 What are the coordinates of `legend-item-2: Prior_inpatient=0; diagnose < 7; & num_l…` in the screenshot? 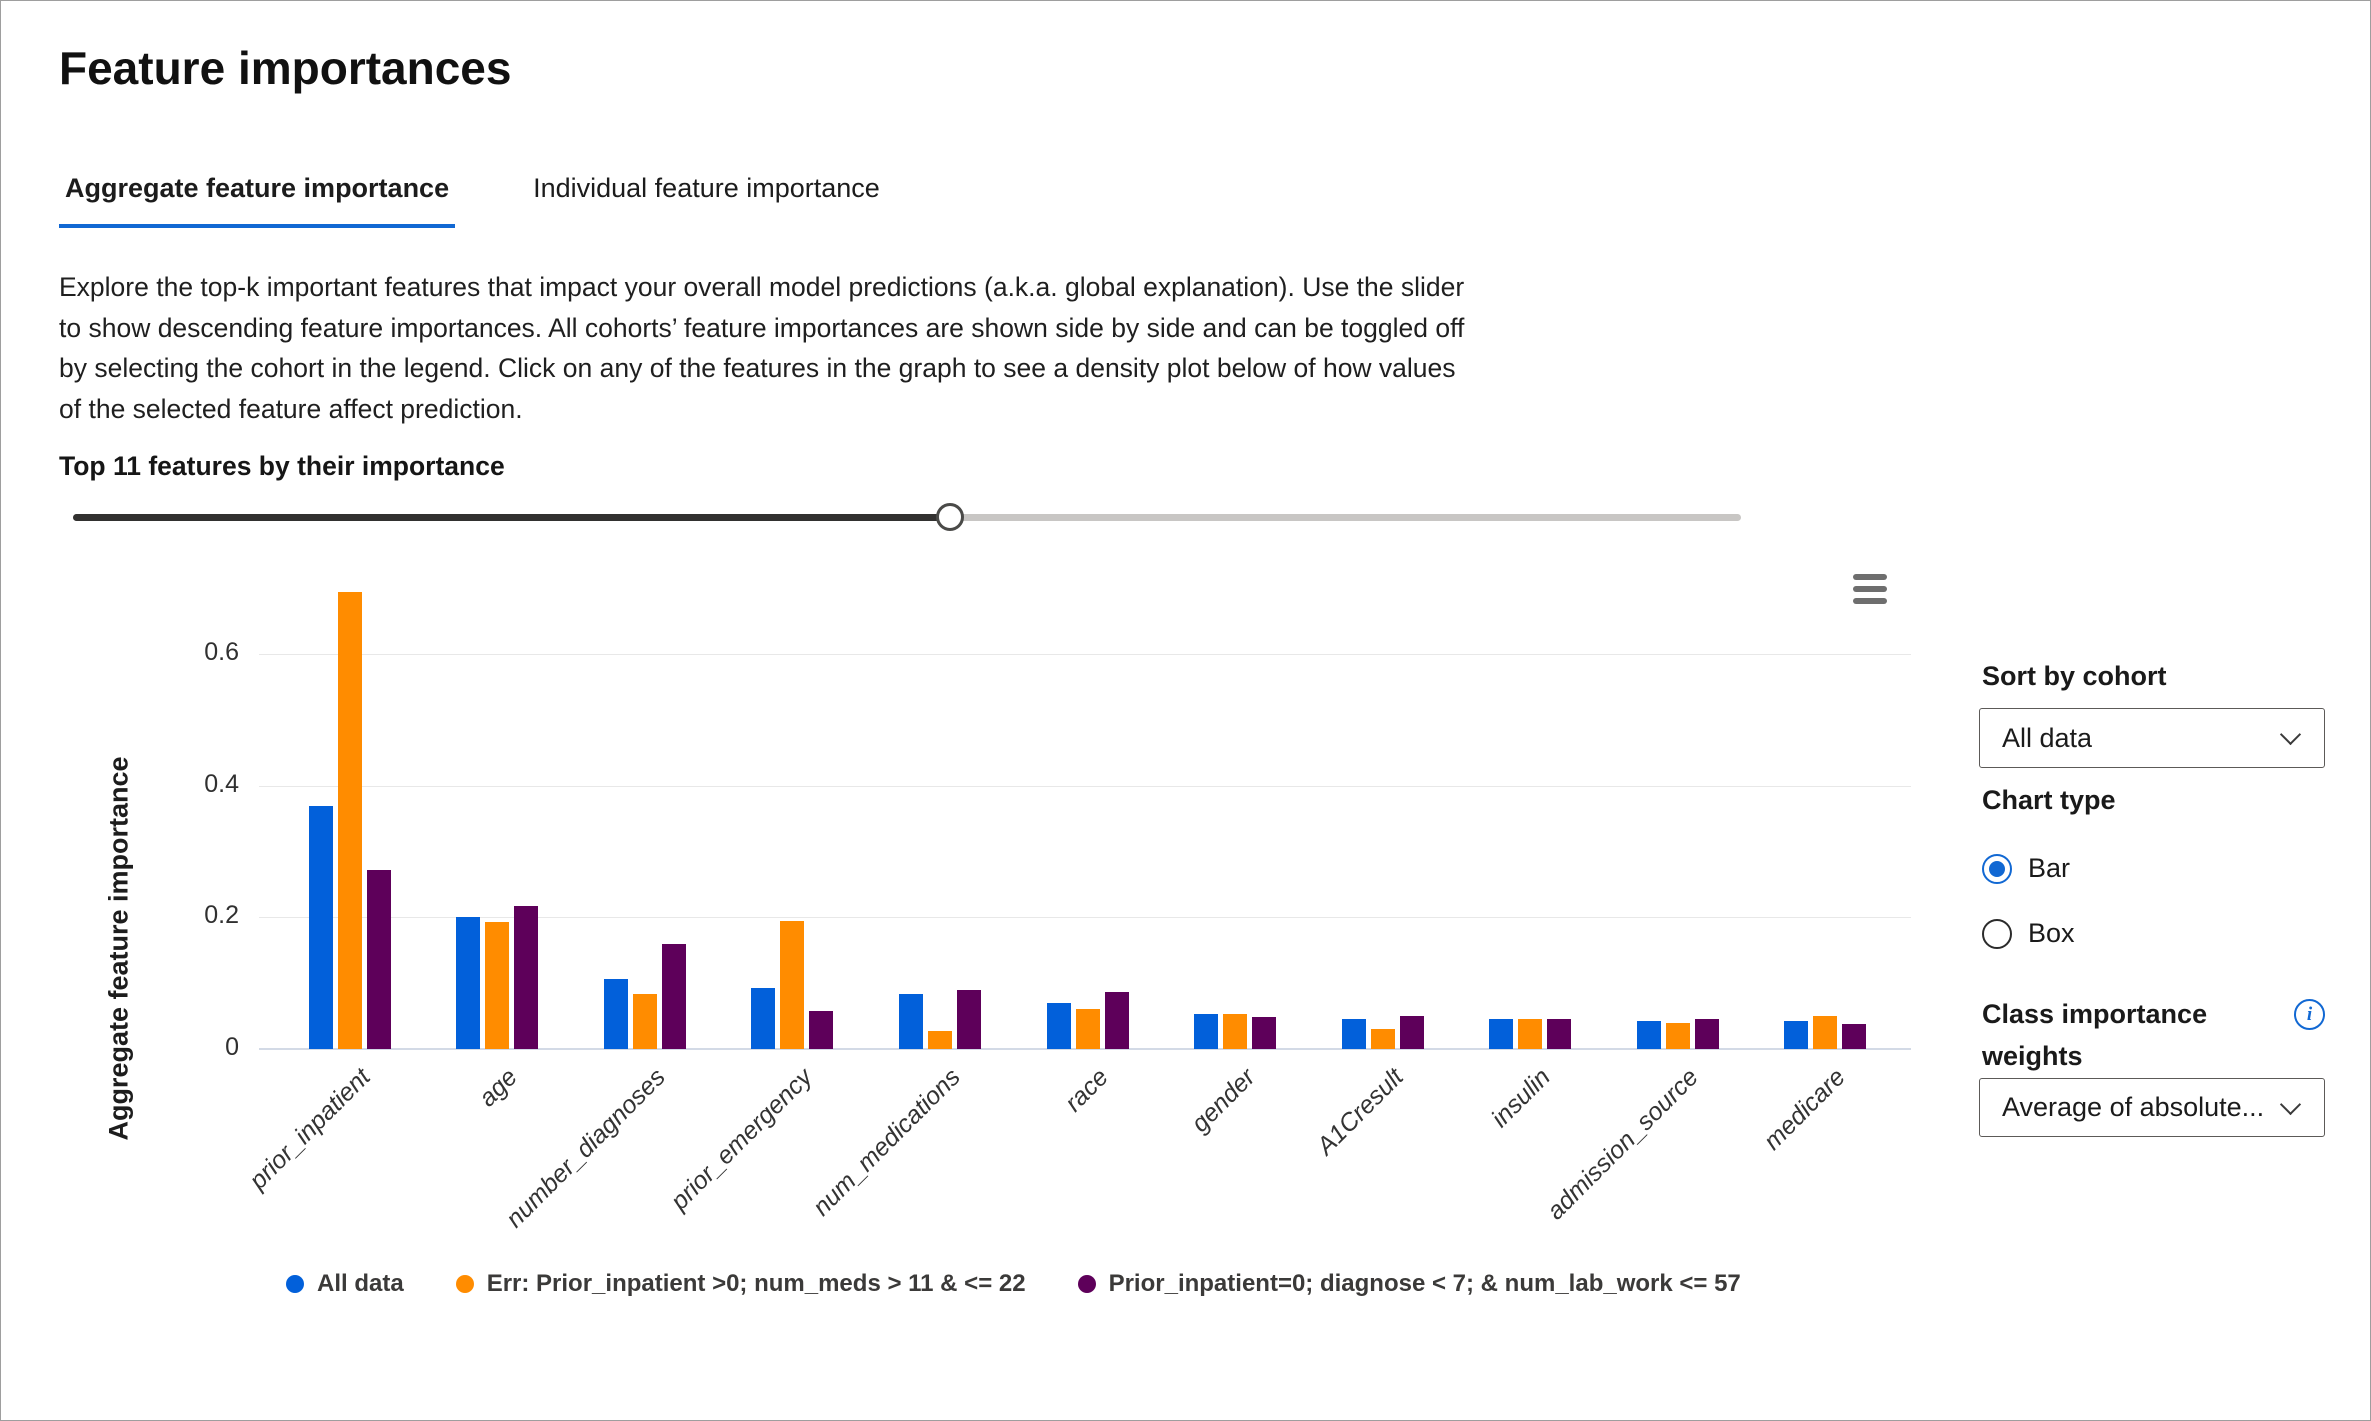 It's located at (1409, 1284).